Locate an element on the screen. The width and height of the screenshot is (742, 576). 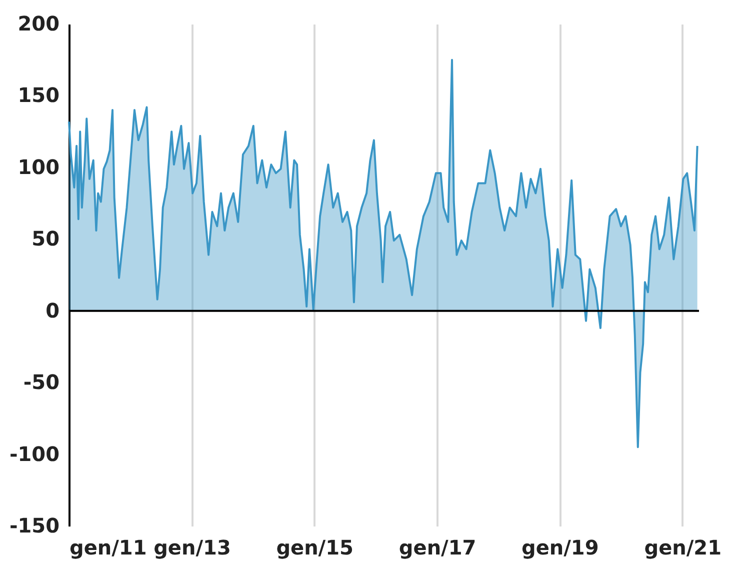
y-tick-label: 100 is located at coordinates (39, 166).